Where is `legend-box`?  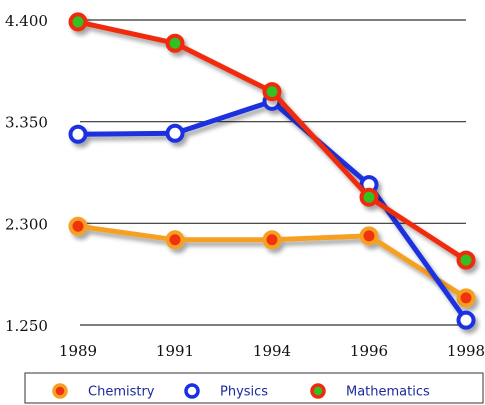 legend-box is located at coordinates (254, 388).